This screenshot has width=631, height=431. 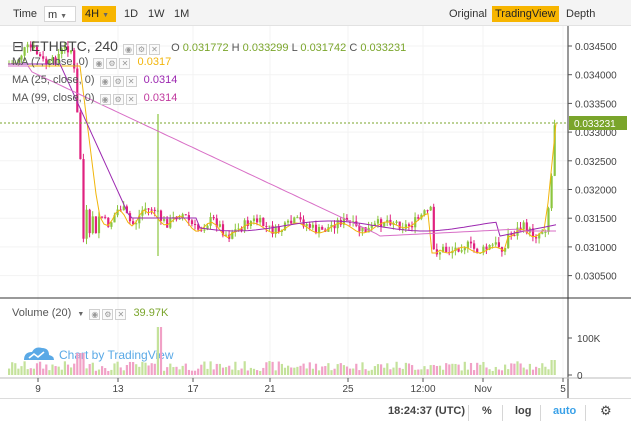 I want to click on auto-toggle: auto, so click(x=565, y=411).